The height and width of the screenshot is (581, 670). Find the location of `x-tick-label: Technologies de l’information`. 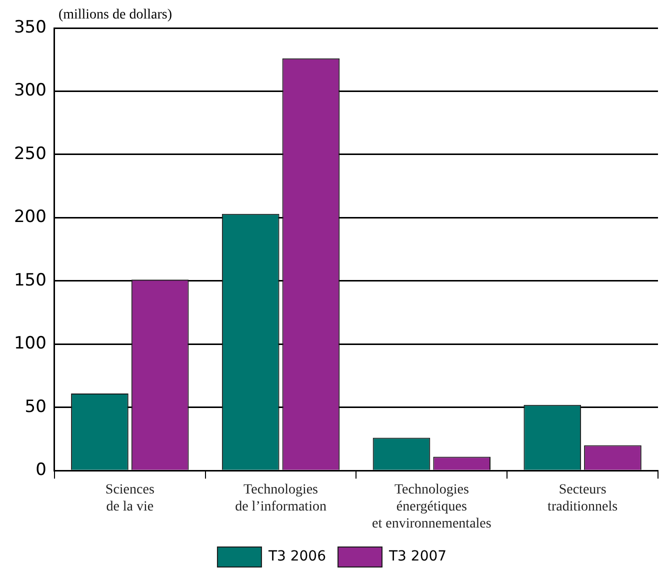

x-tick-label: Technologies de l’information is located at coordinates (280, 498).